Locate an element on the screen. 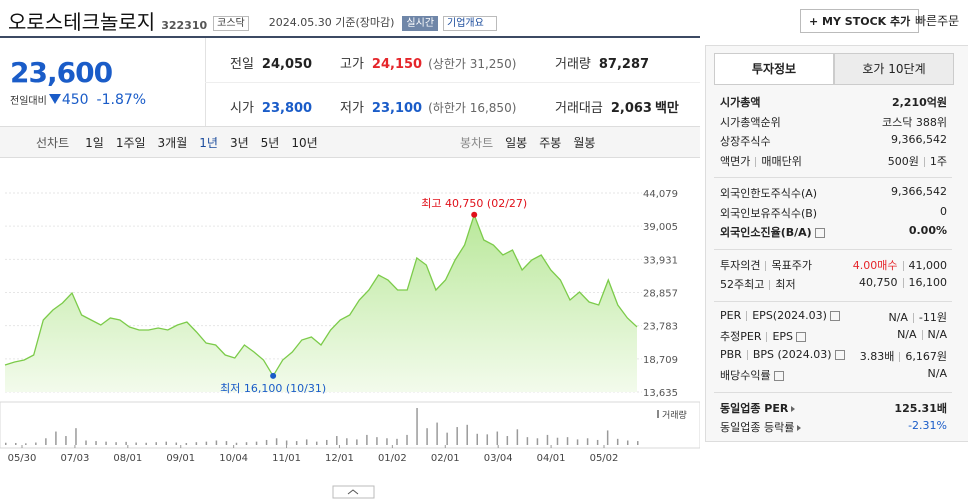  change-value: 450 is located at coordinates (75, 100).